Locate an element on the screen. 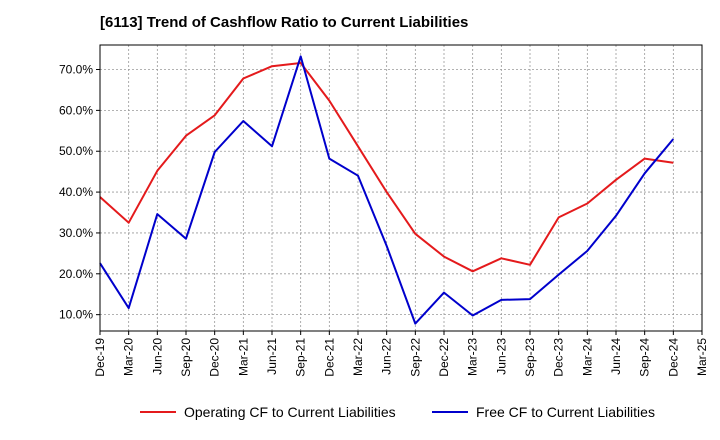 The width and height of the screenshot is (720, 440). y-tick-label: 40.0% is located at coordinates (76, 192).